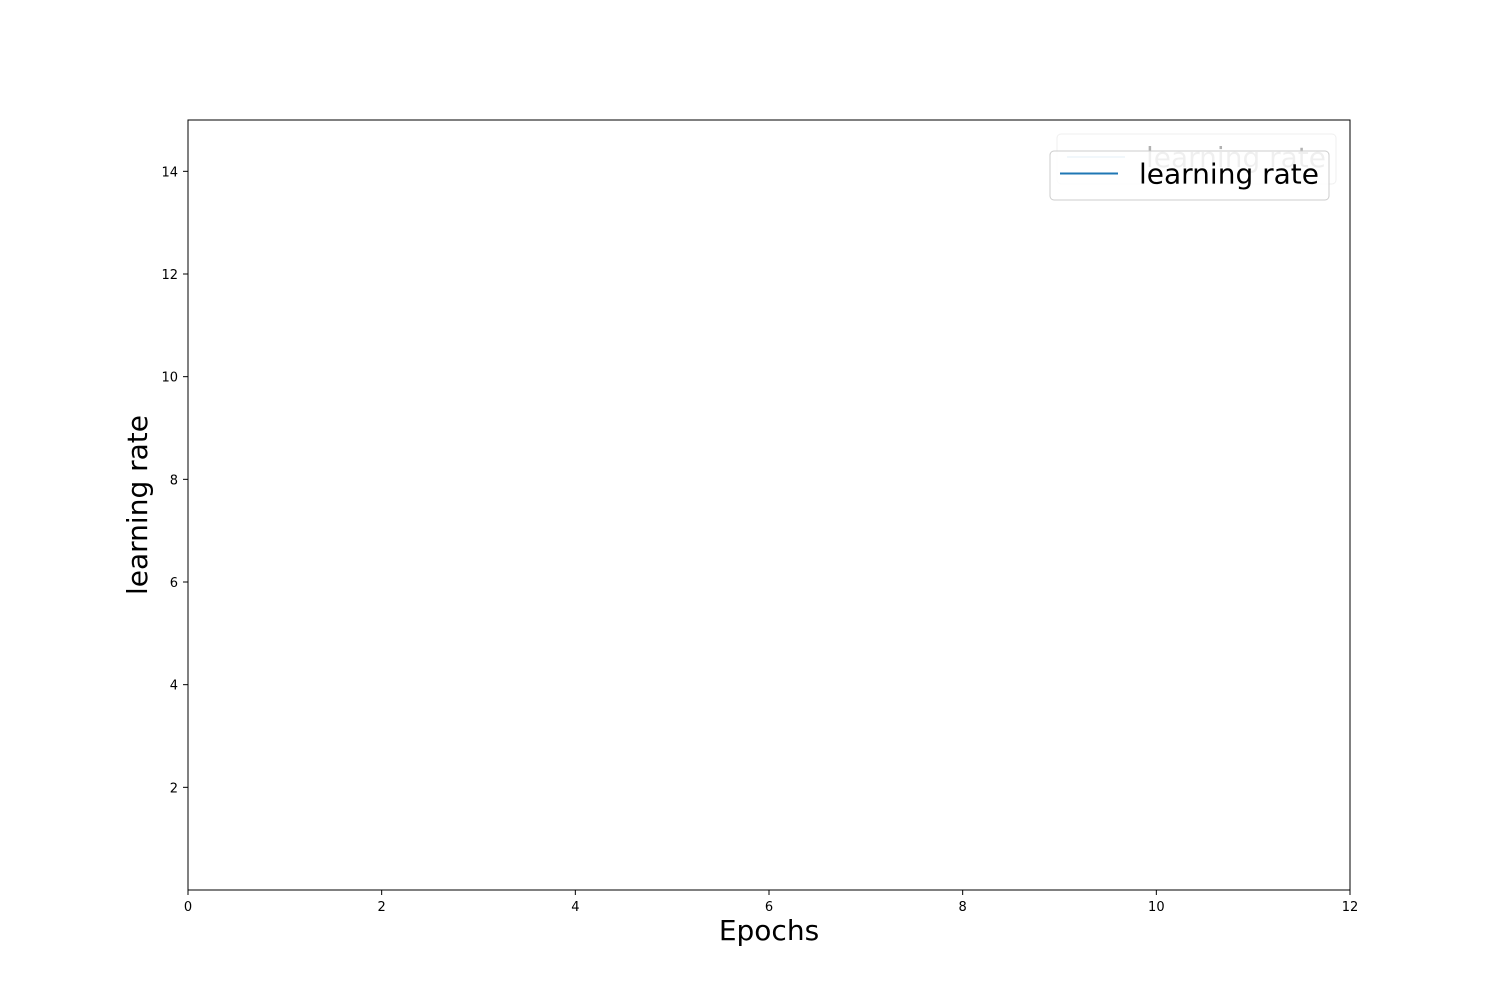 This screenshot has height=1000, width=1500. Describe the element at coordinates (1156, 907) in the screenshot. I see `x-tick-label: 10` at that location.